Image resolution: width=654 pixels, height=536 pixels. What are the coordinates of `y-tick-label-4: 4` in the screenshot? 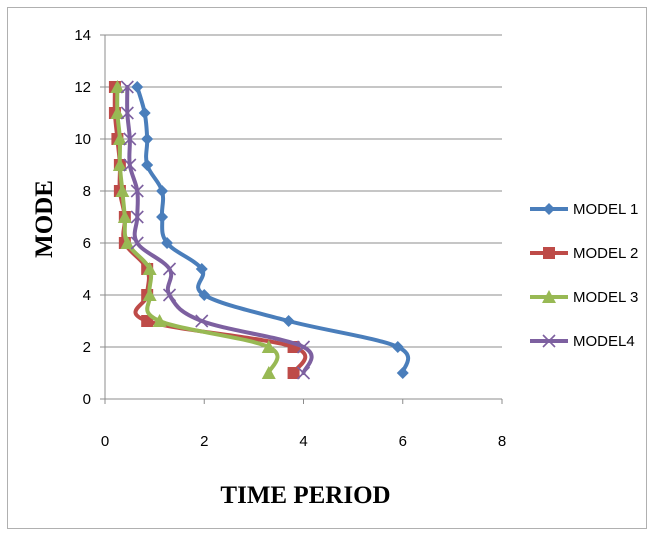 It's located at (87, 295).